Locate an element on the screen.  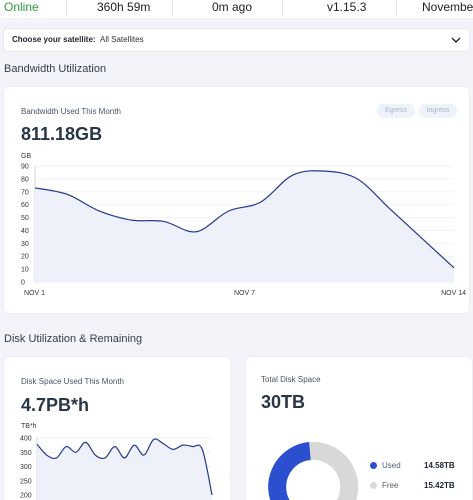
legend-used-dot is located at coordinates (373, 465).